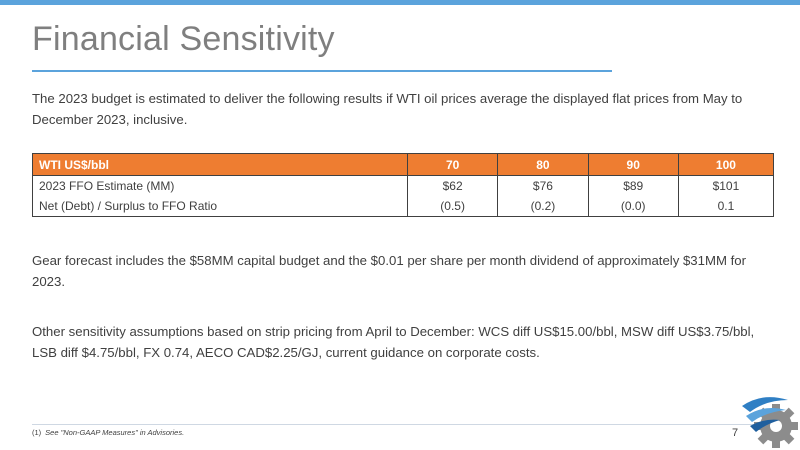 This screenshot has width=800, height=450. What do you see at coordinates (322, 71) in the screenshot?
I see `title-underline` at bounding box center [322, 71].